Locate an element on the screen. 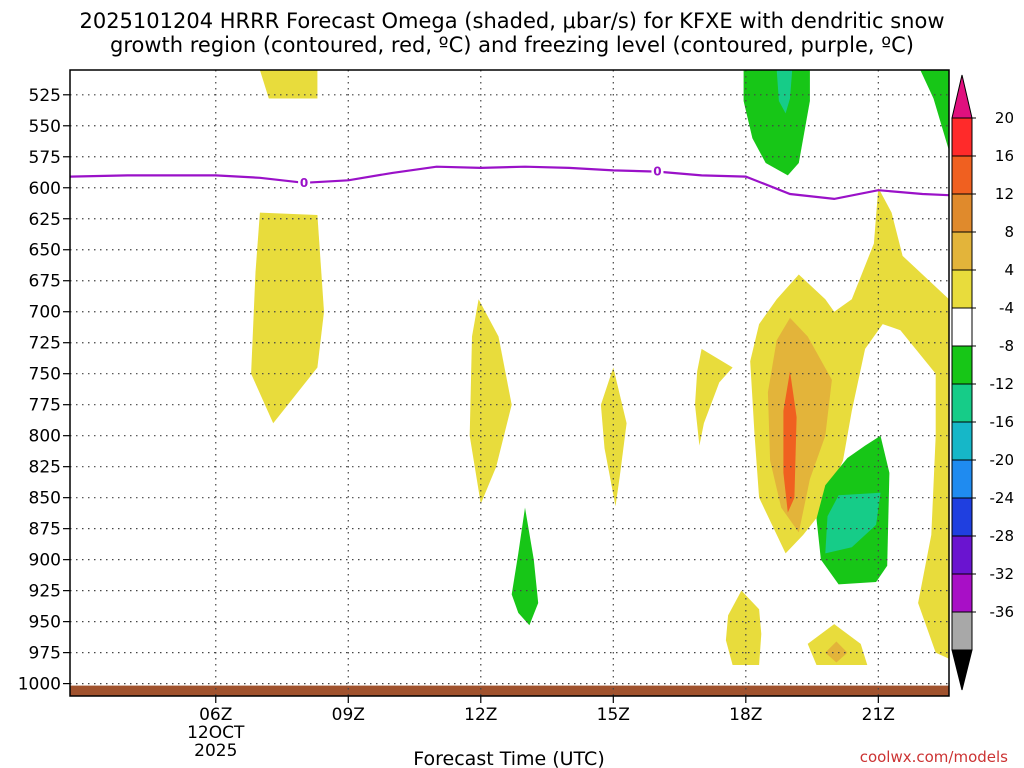 The height and width of the screenshot is (768, 1024). x-tick-label: 09Z is located at coordinates (348, 715).